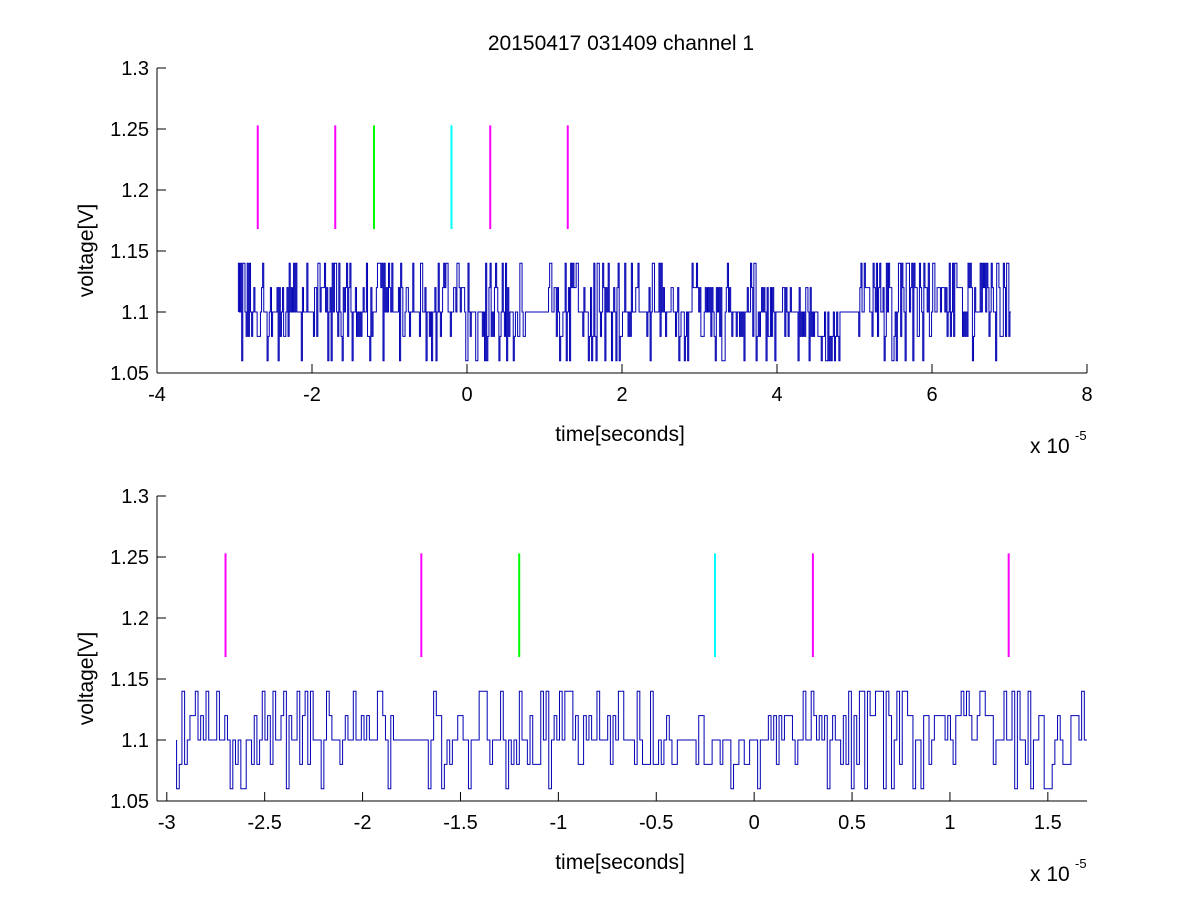 This screenshot has width=1200, height=901. I want to click on x-tick-label: -4, so click(157, 395).